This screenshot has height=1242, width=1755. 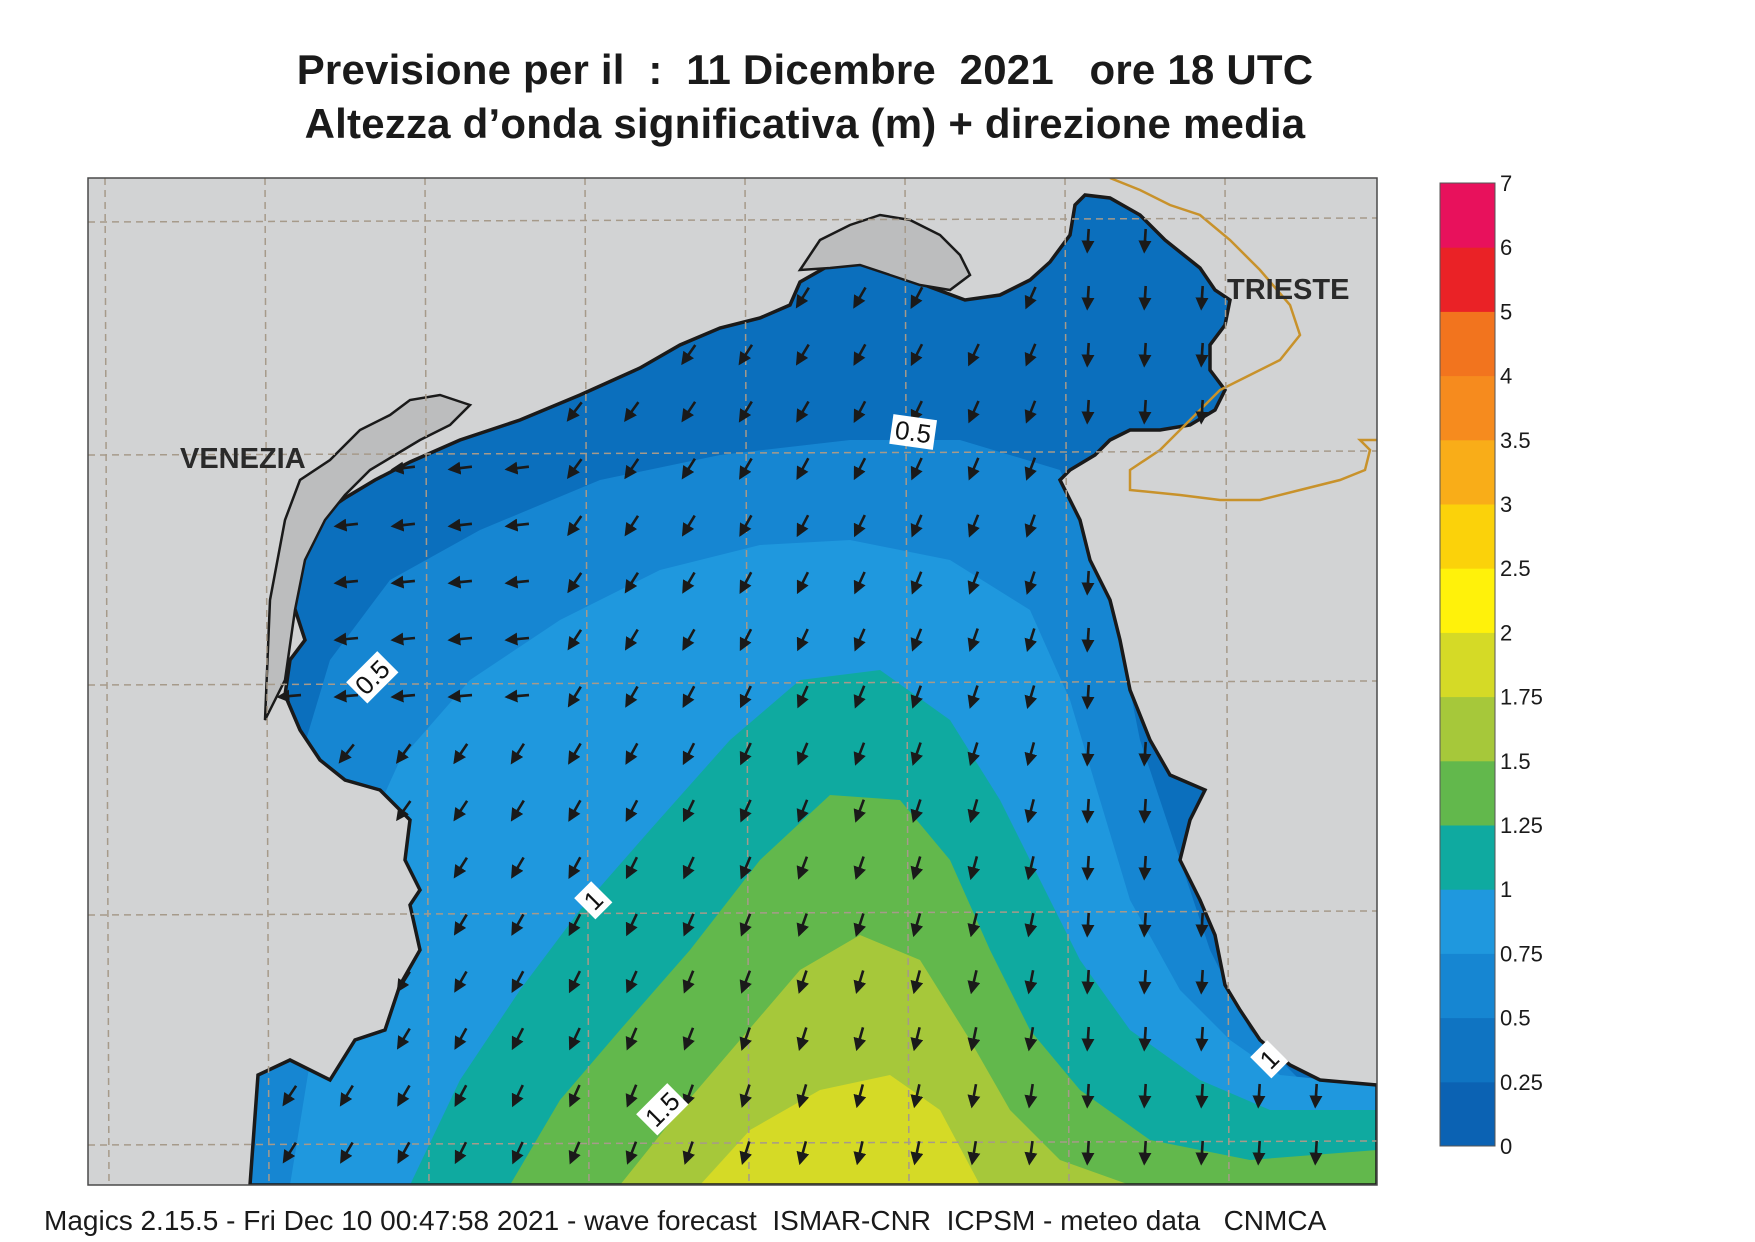 I want to click on colorbar-tick-label: 0, so click(x=1506, y=1146).